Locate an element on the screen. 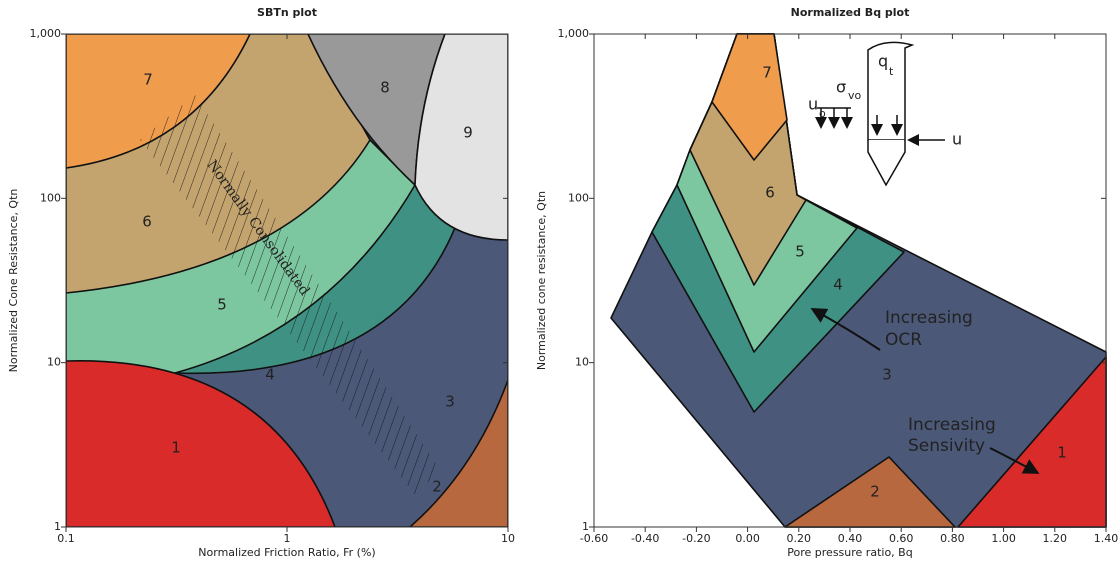 Image resolution: width=1120 pixels, height=569 pixels. x-tick-label: 0.00 is located at coordinates (747, 538).